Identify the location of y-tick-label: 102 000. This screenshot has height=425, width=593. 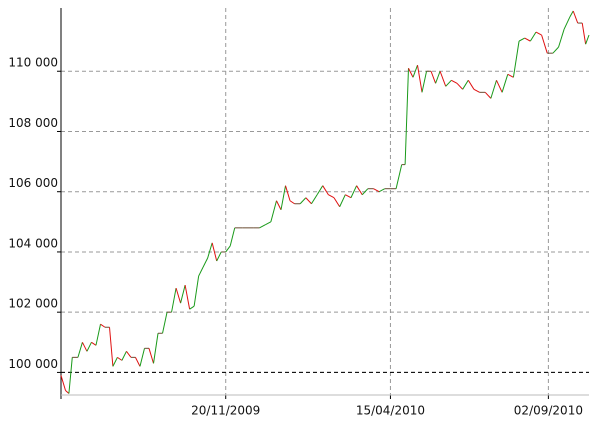
(33, 304).